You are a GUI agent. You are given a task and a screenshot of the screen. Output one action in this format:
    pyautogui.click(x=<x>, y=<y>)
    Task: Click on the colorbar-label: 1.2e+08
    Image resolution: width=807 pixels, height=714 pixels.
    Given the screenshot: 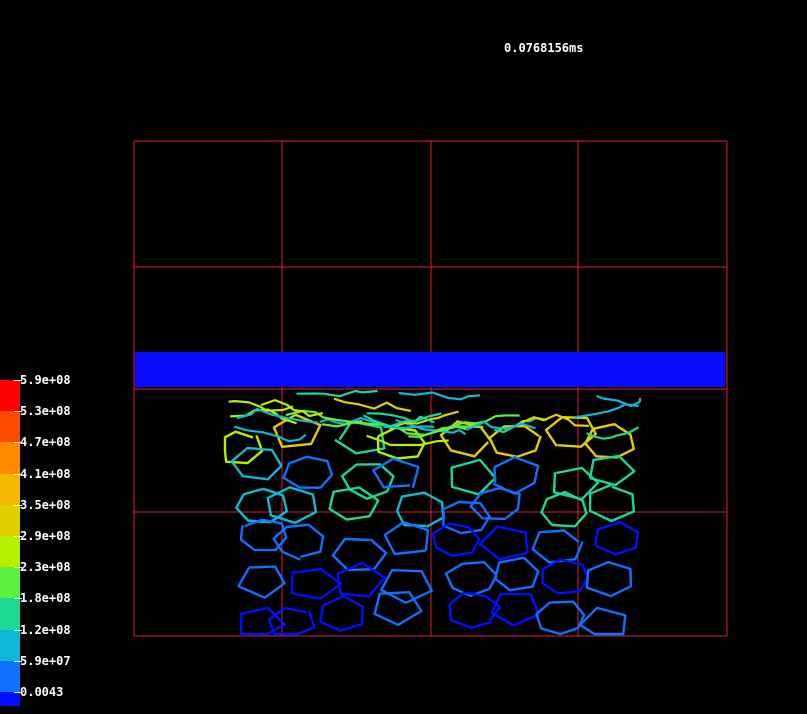 What is the action you would take?
    pyautogui.click(x=45, y=629)
    